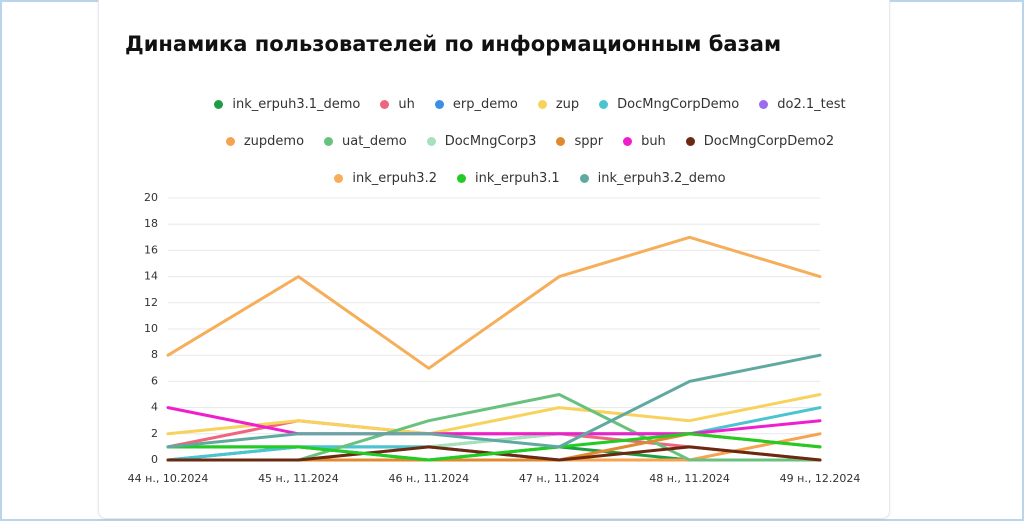  What do you see at coordinates (151, 223) in the screenshot?
I see `y-tick-label: 18` at bounding box center [151, 223].